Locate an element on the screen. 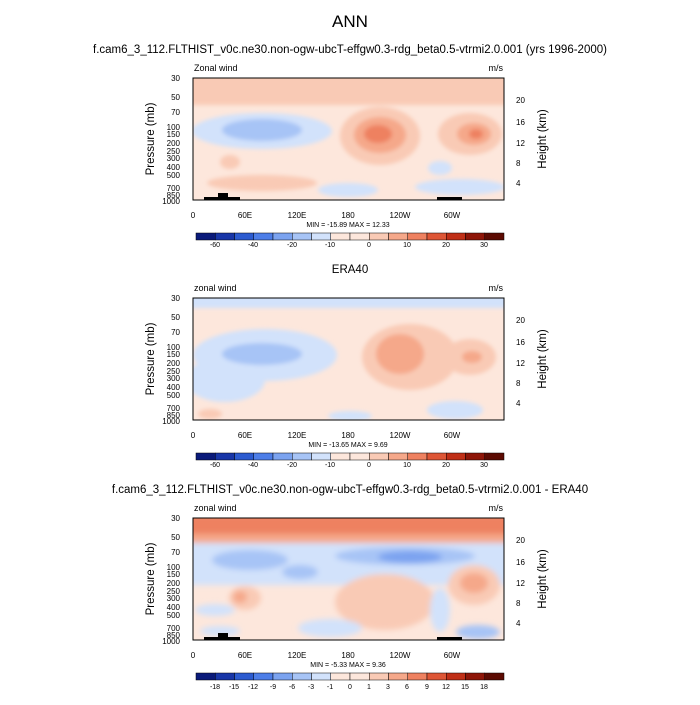  colorbar-label: 3 is located at coordinates (388, 687).